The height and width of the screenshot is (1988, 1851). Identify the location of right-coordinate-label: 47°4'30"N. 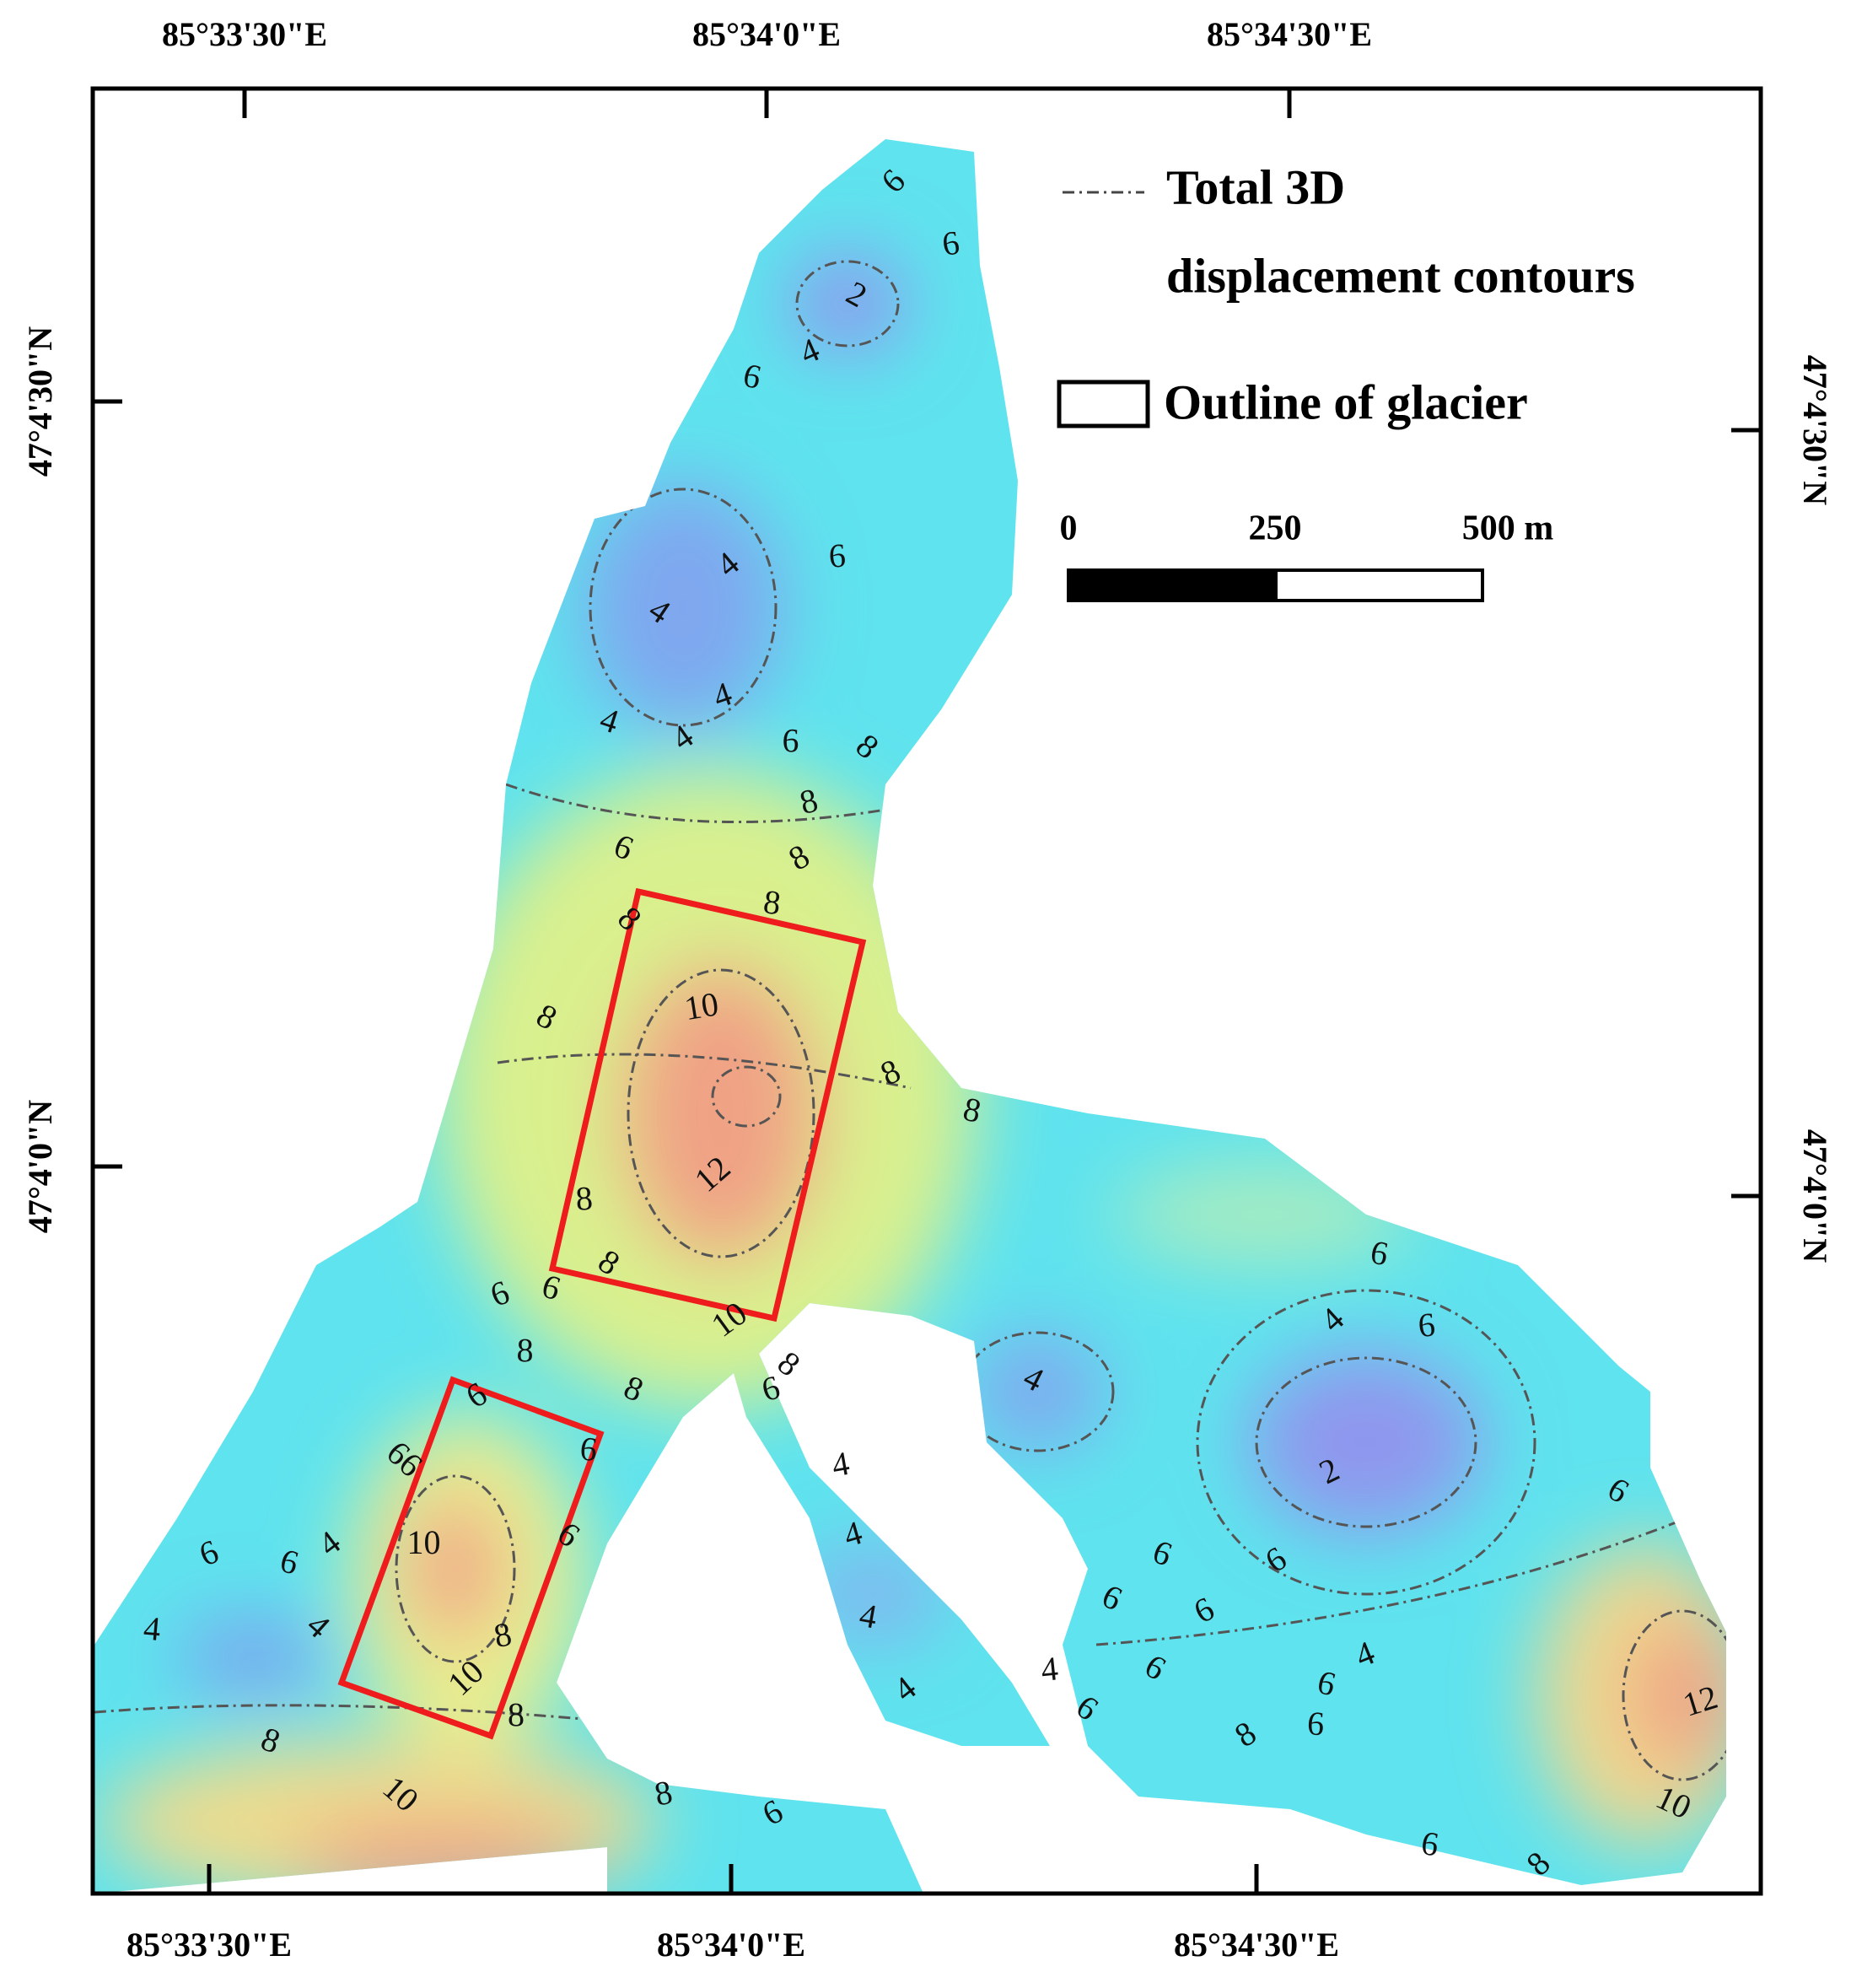
(1815, 430).